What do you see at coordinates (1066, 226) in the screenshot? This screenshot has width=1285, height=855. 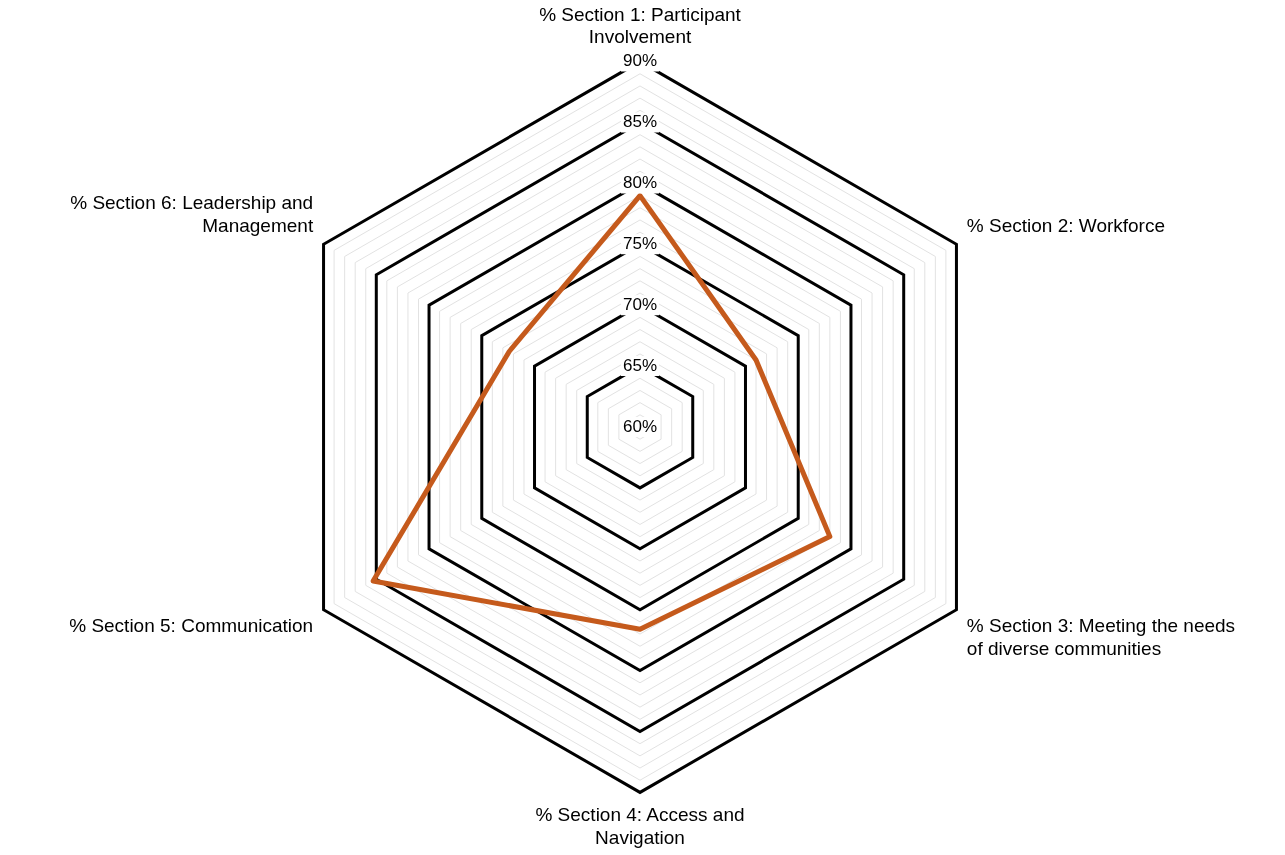 I see `spoke-label: % Section 2: Workforce` at bounding box center [1066, 226].